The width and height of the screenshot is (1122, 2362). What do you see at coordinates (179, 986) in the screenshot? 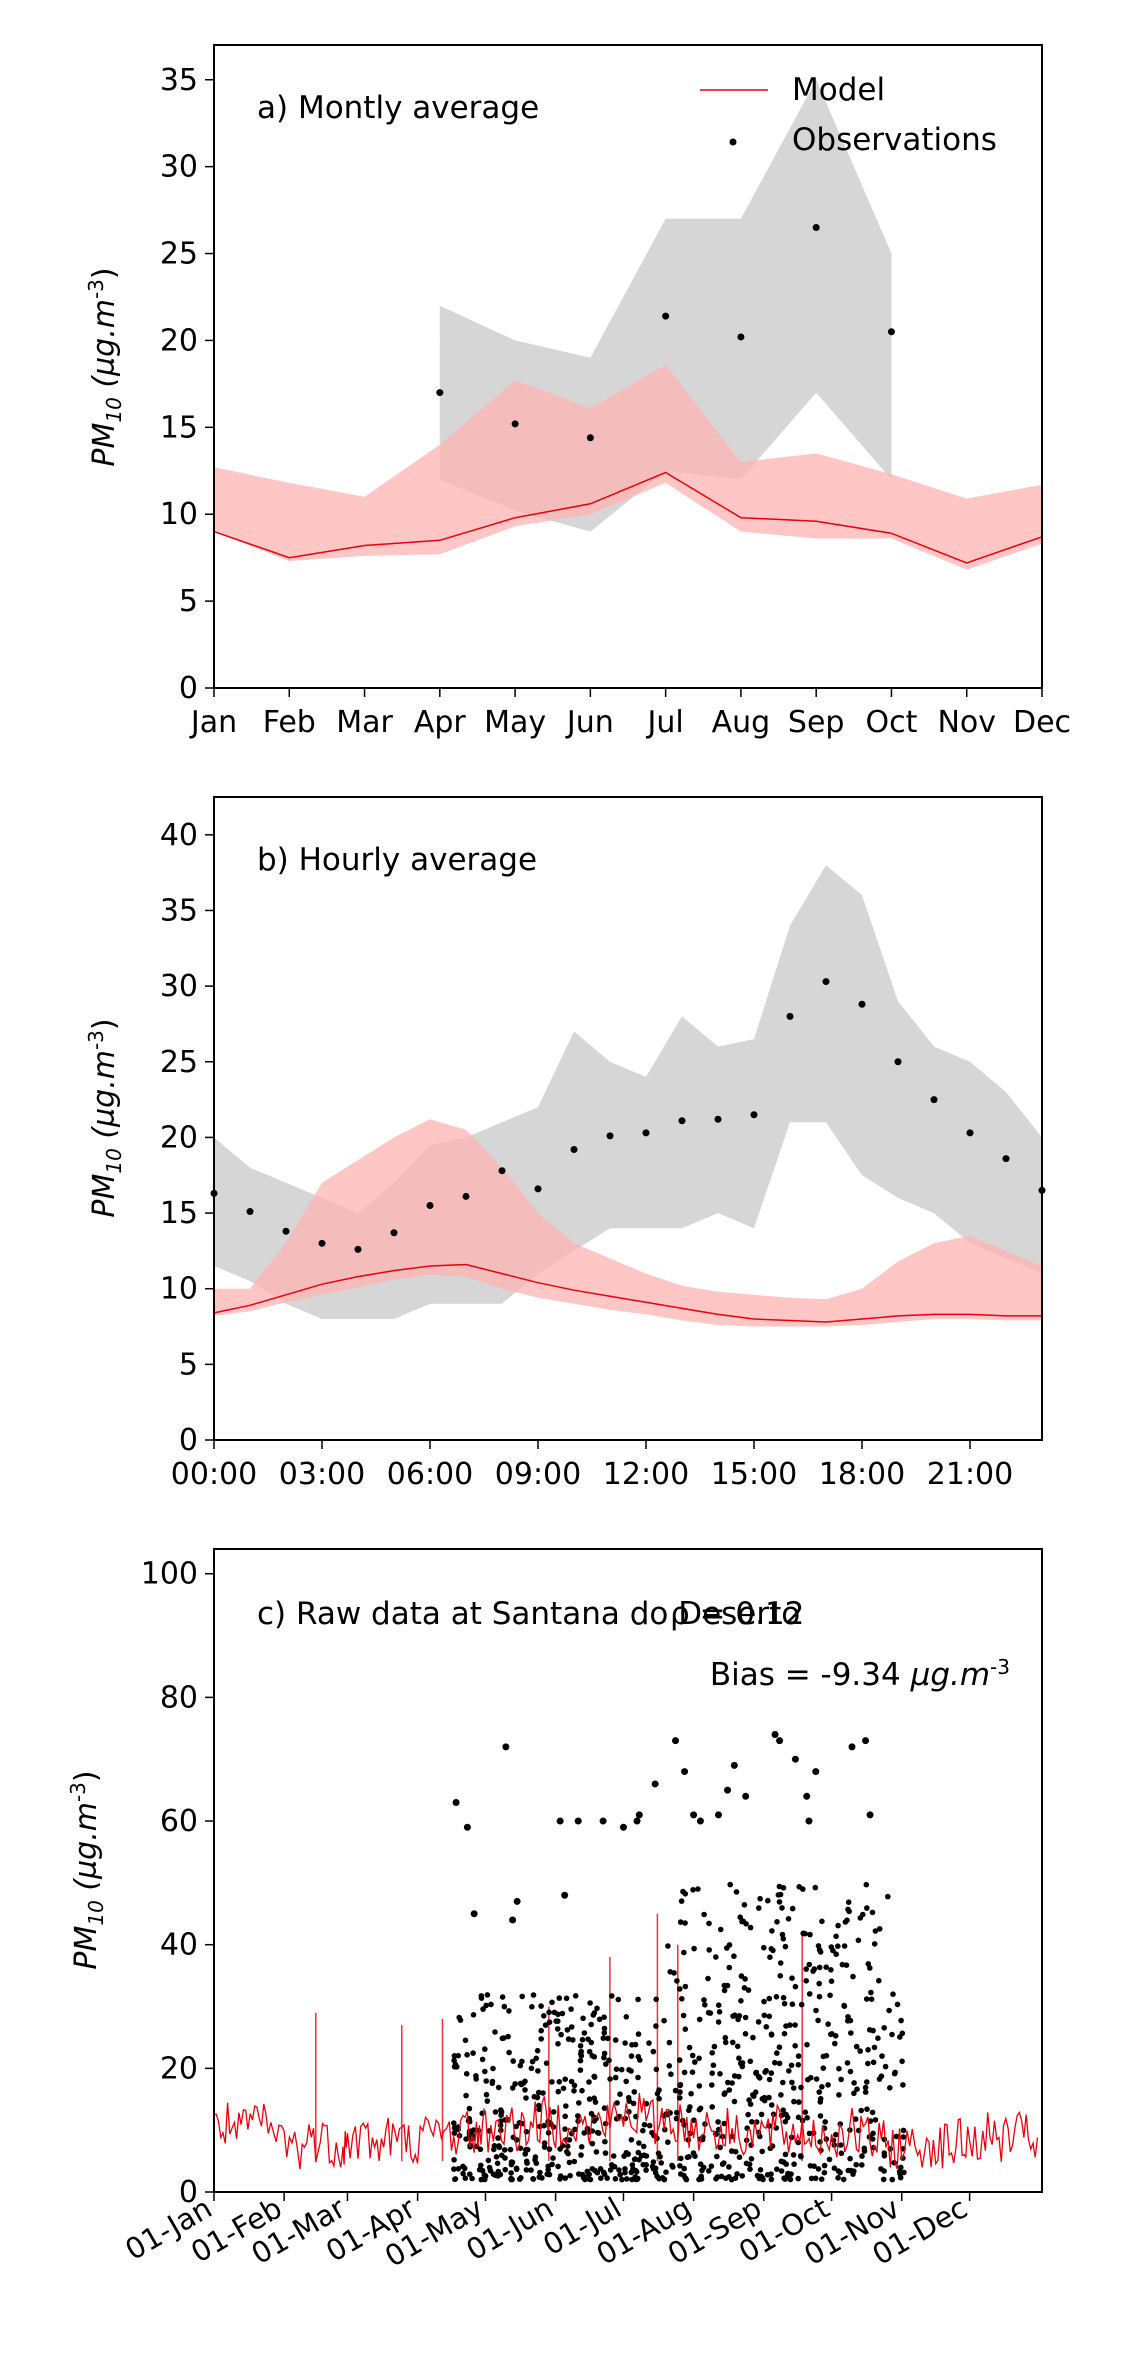
I see `y-tick-label: 30` at bounding box center [179, 986].